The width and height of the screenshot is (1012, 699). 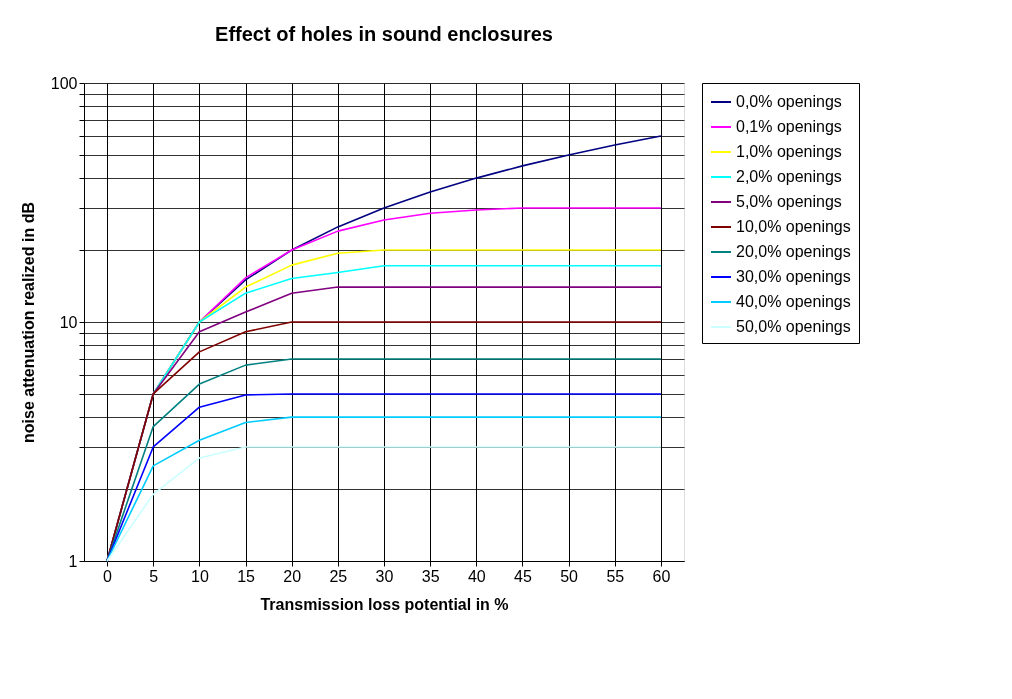 What do you see at coordinates (246, 576) in the screenshot?
I see `x-tick-label: 15` at bounding box center [246, 576].